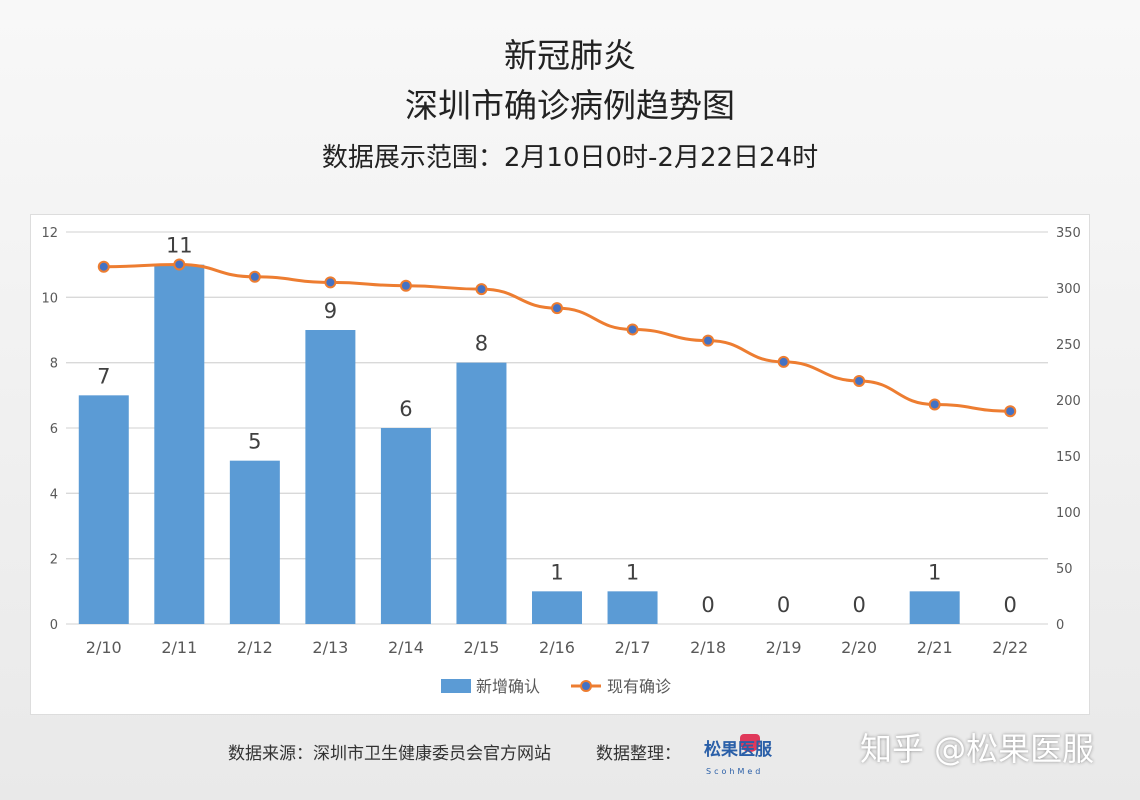 The image size is (1140, 800). What do you see at coordinates (977, 749) in the screenshot?
I see `watermark: 知乎 @松果医服` at bounding box center [977, 749].